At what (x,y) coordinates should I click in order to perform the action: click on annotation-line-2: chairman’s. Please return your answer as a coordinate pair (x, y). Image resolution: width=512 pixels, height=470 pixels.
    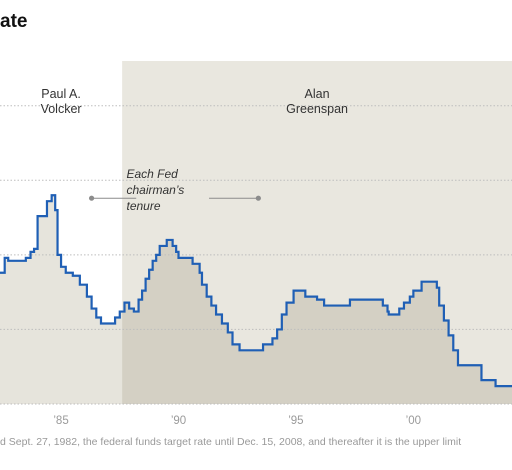
    Looking at the image, I should click on (155, 190).